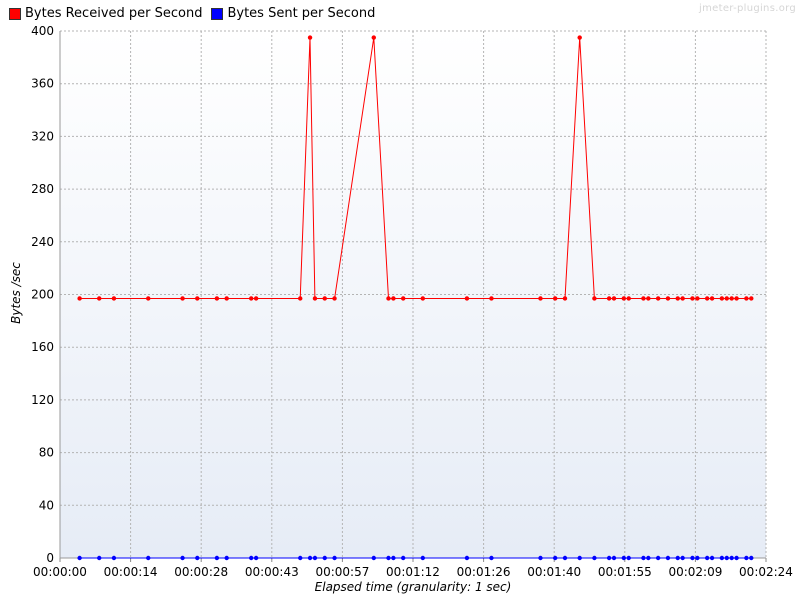 The height and width of the screenshot is (600, 800). I want to click on y-tick-label: 160, so click(42, 347).